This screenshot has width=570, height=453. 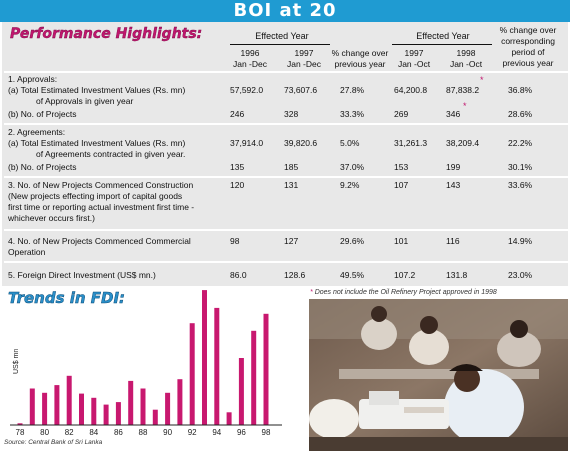 I want to click on fdi-bar-1995, so click(x=229, y=418).